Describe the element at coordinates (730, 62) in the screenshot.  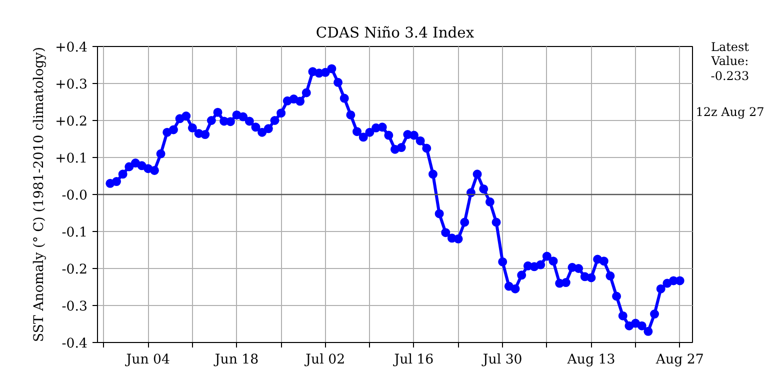
I see `text: Latest Value: -0.233` at that location.